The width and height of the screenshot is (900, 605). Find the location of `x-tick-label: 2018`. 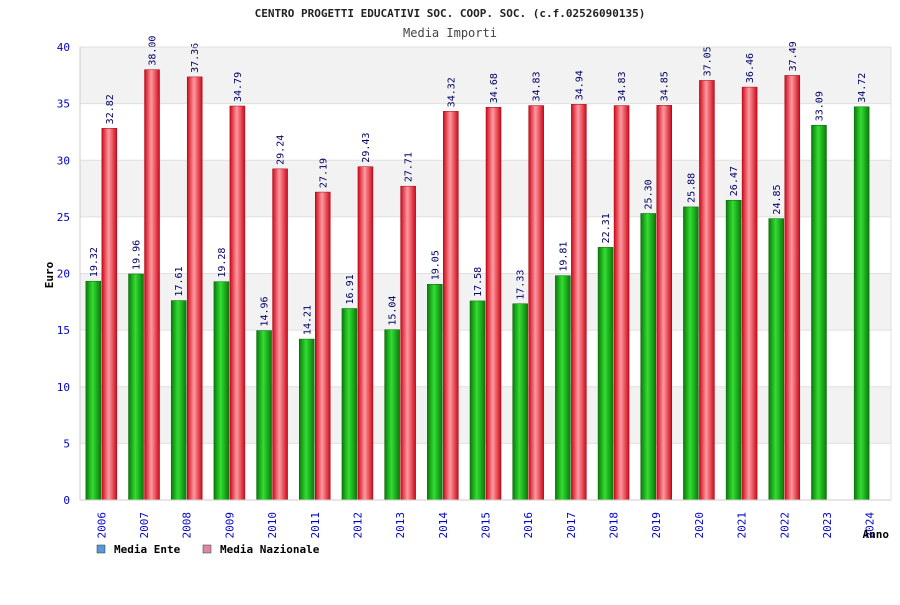

x-tick-label: 2018 is located at coordinates (614, 525).